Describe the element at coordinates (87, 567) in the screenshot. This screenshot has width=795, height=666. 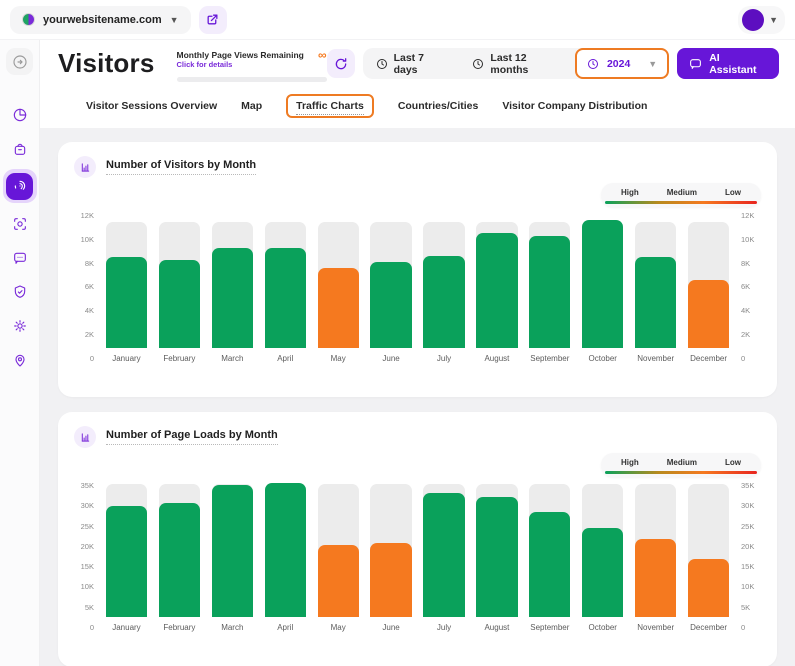
I see `y-tick: 15K` at that location.